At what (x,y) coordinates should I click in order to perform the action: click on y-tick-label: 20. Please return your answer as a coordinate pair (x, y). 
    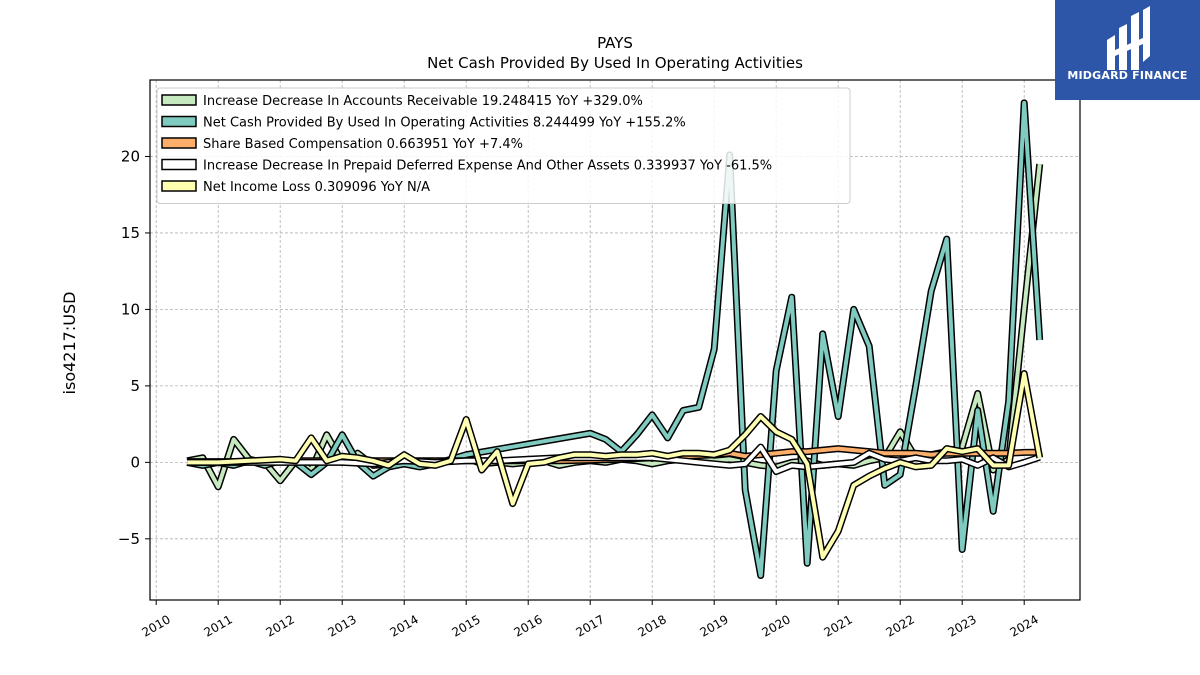
    Looking at the image, I should click on (130, 156).